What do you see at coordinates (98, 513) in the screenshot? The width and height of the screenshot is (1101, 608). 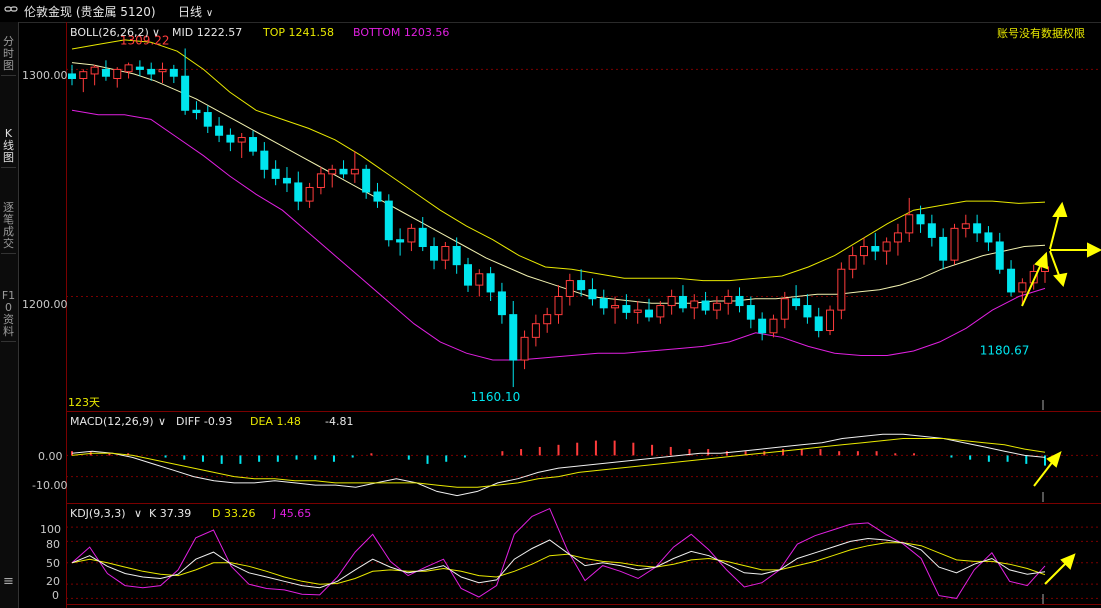 I see `kdj-indicator-name: KDJ(9,3,3)` at bounding box center [98, 513].